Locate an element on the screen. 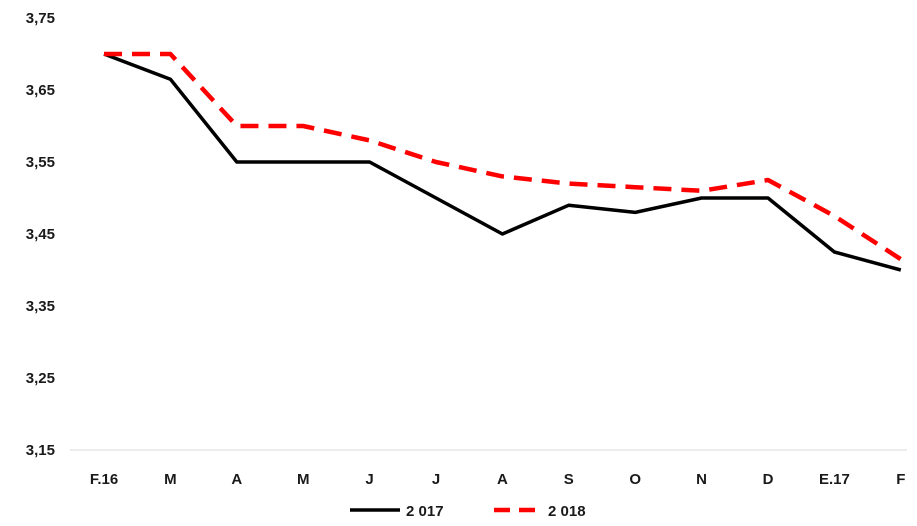 Image resolution: width=917 pixels, height=526 pixels. legend: 2 017 2 018 is located at coordinates (468, 511).